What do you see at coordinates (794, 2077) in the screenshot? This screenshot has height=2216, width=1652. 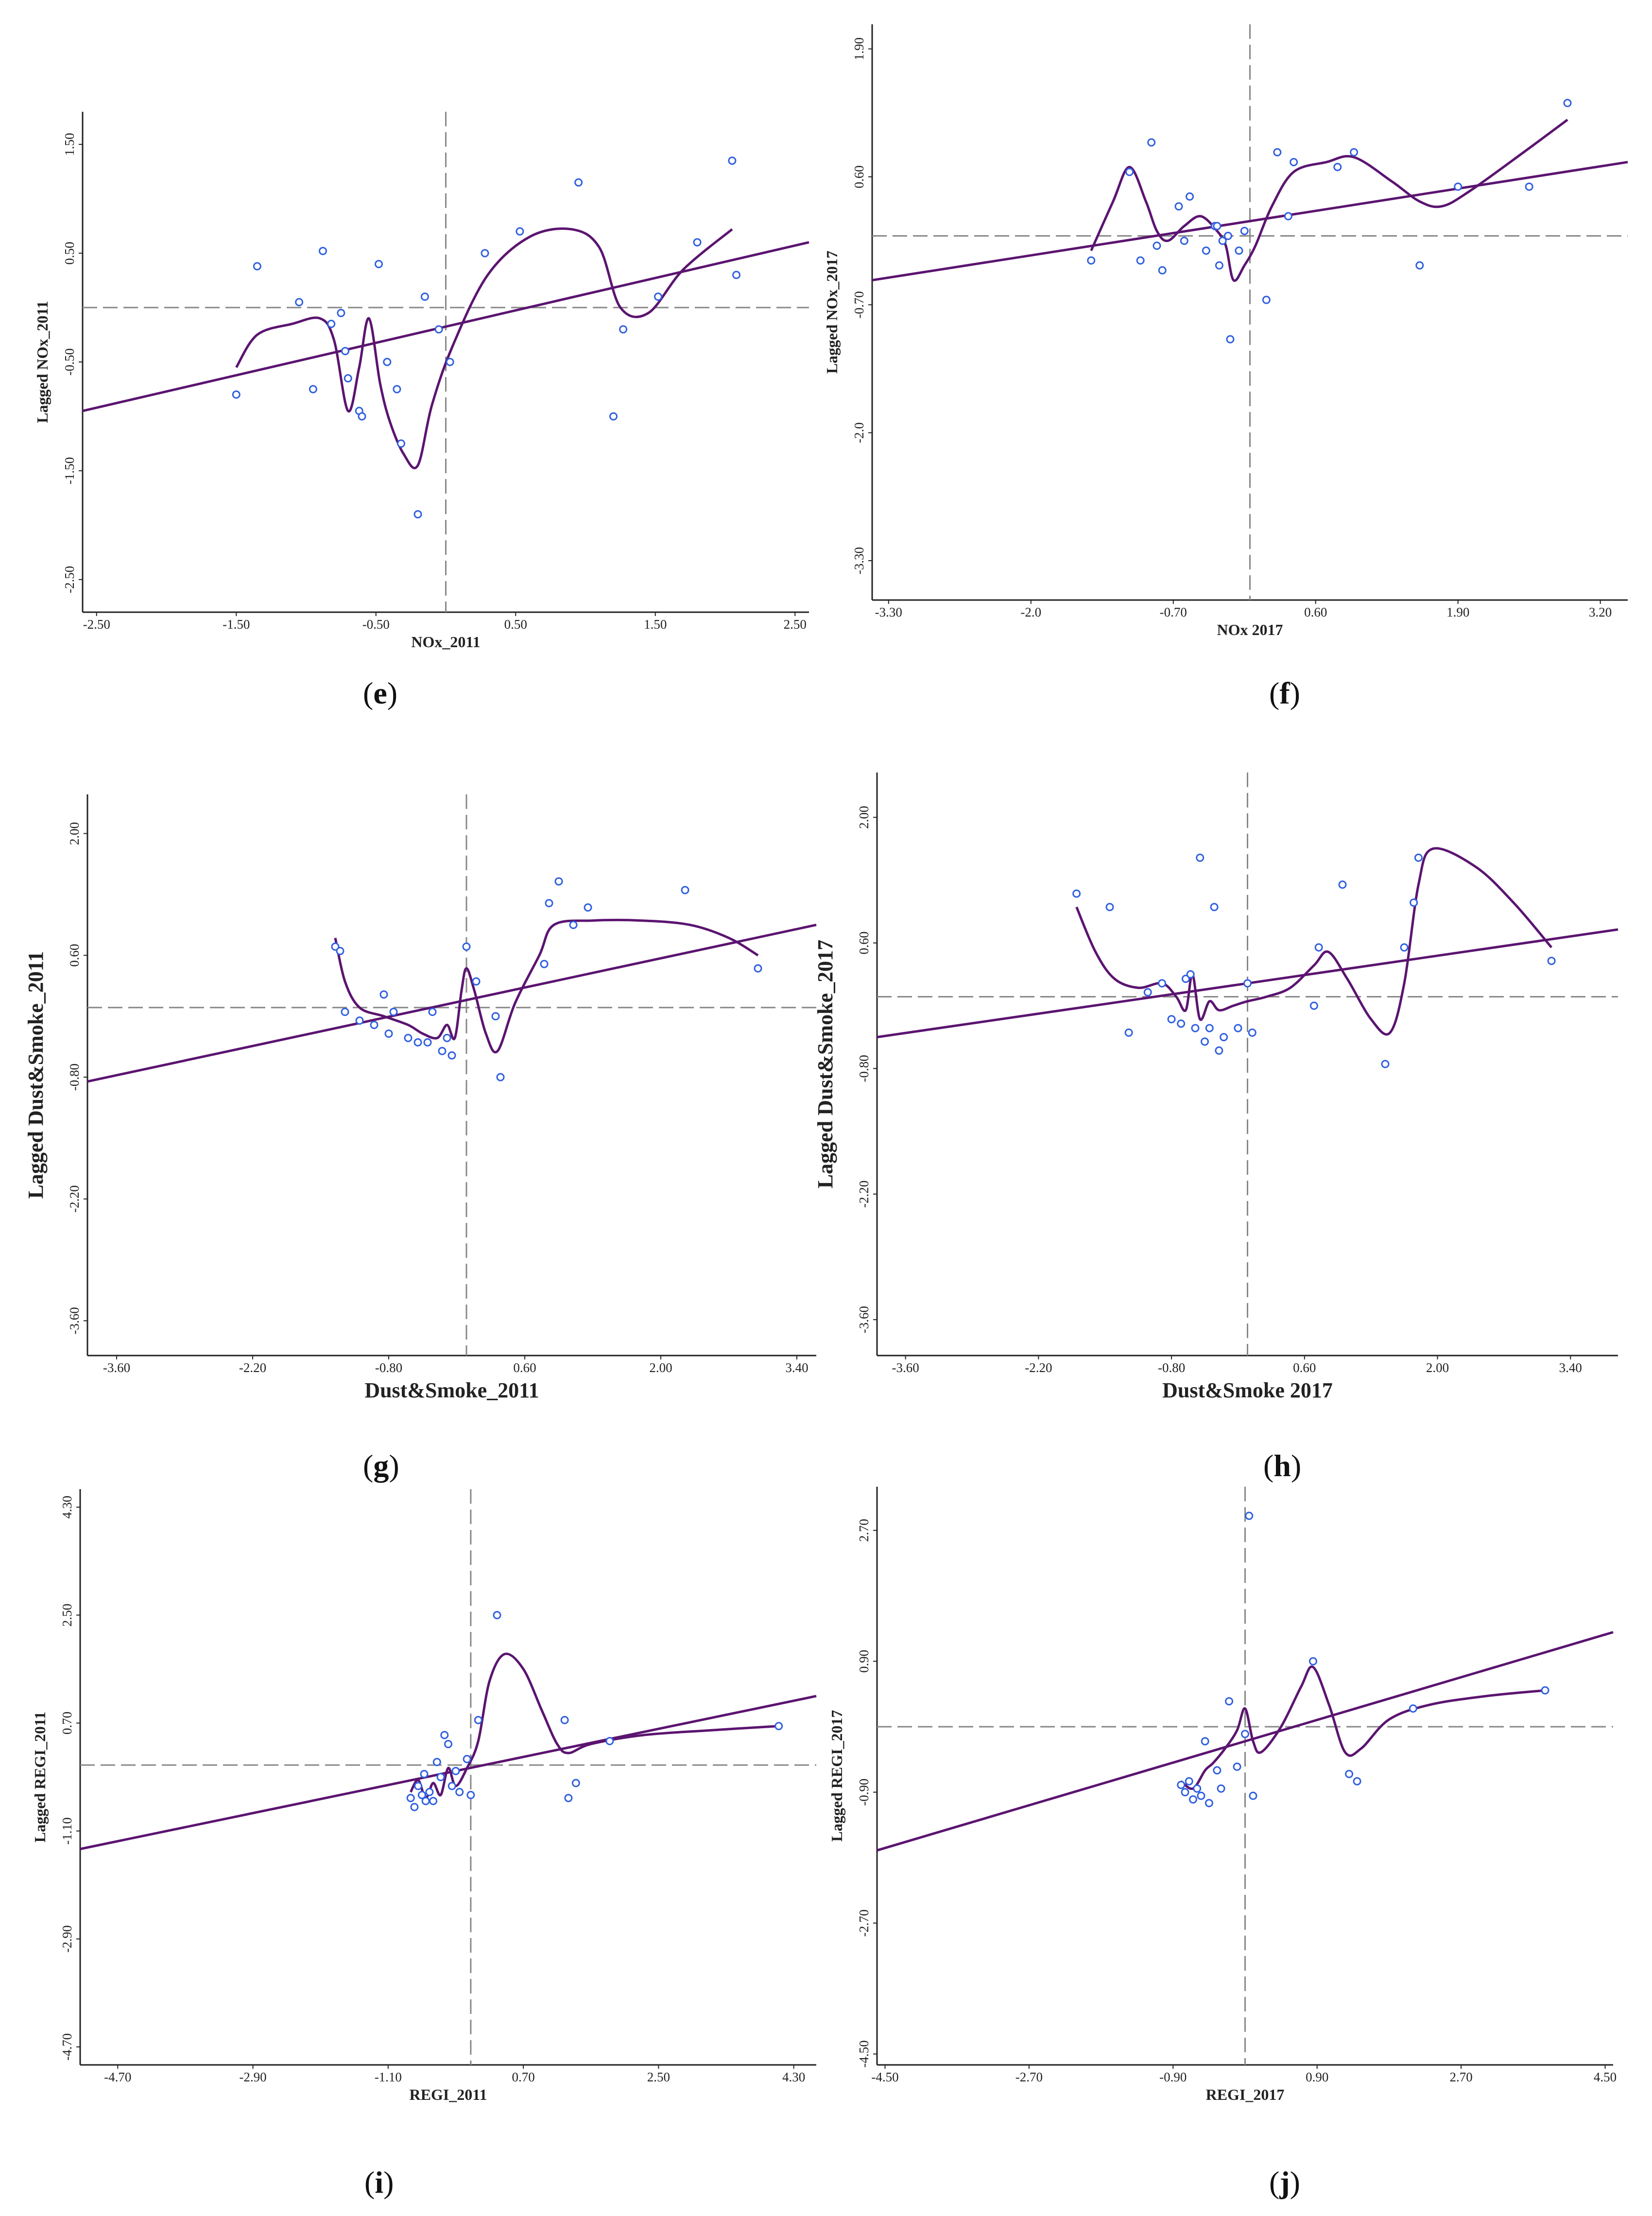 I see `x-tick-label: 4.30` at bounding box center [794, 2077].